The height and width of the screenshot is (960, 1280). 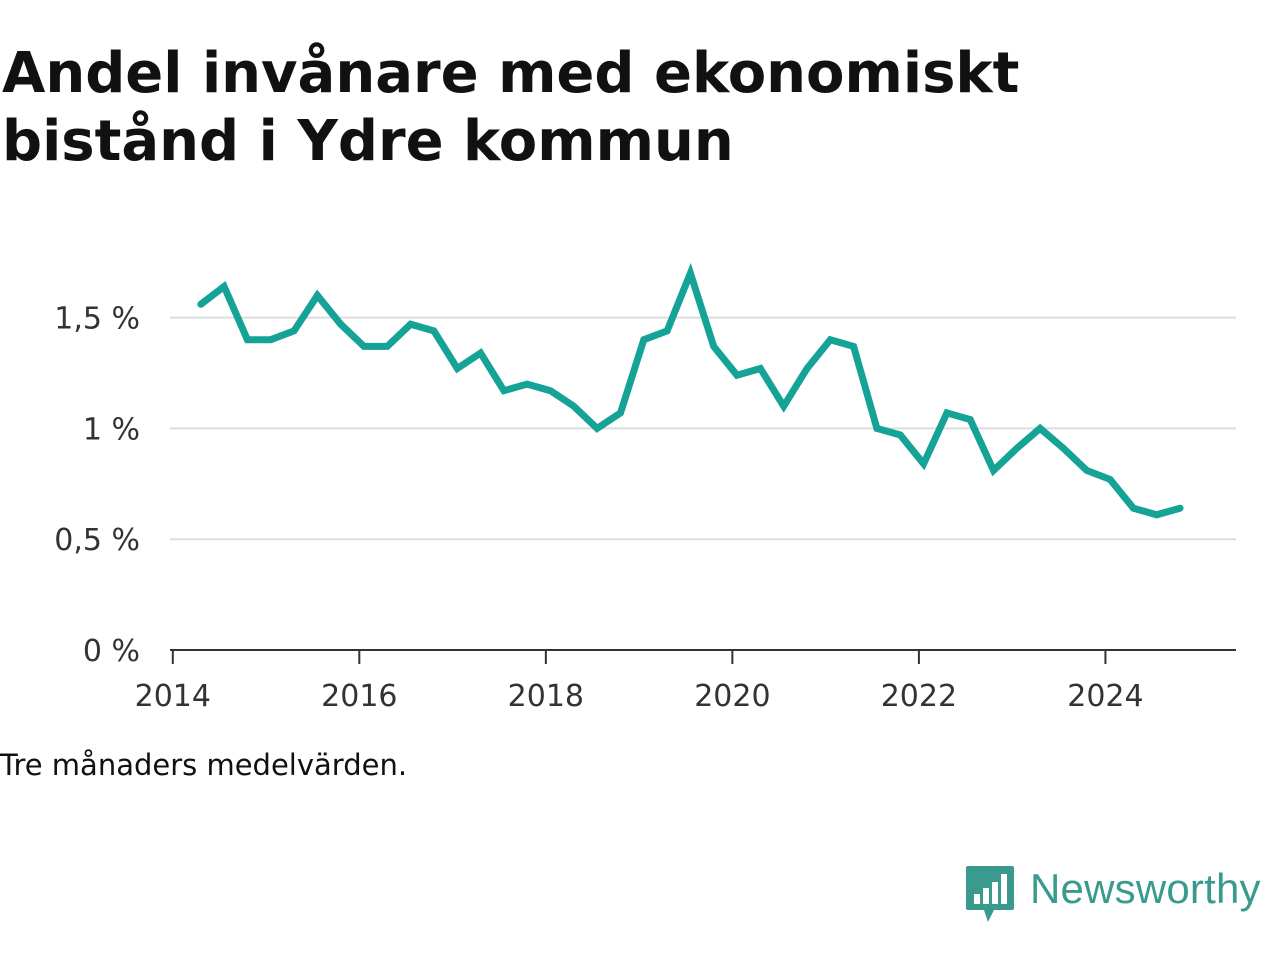 What do you see at coordinates (359, 696) in the screenshot?
I see `x-tick-label: 2016` at bounding box center [359, 696].